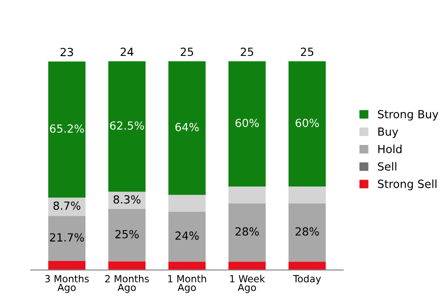 The height and width of the screenshot is (300, 440). Describe the element at coordinates (187, 283) in the screenshot. I see `x-tick-label: 1 Month Ago` at that location.